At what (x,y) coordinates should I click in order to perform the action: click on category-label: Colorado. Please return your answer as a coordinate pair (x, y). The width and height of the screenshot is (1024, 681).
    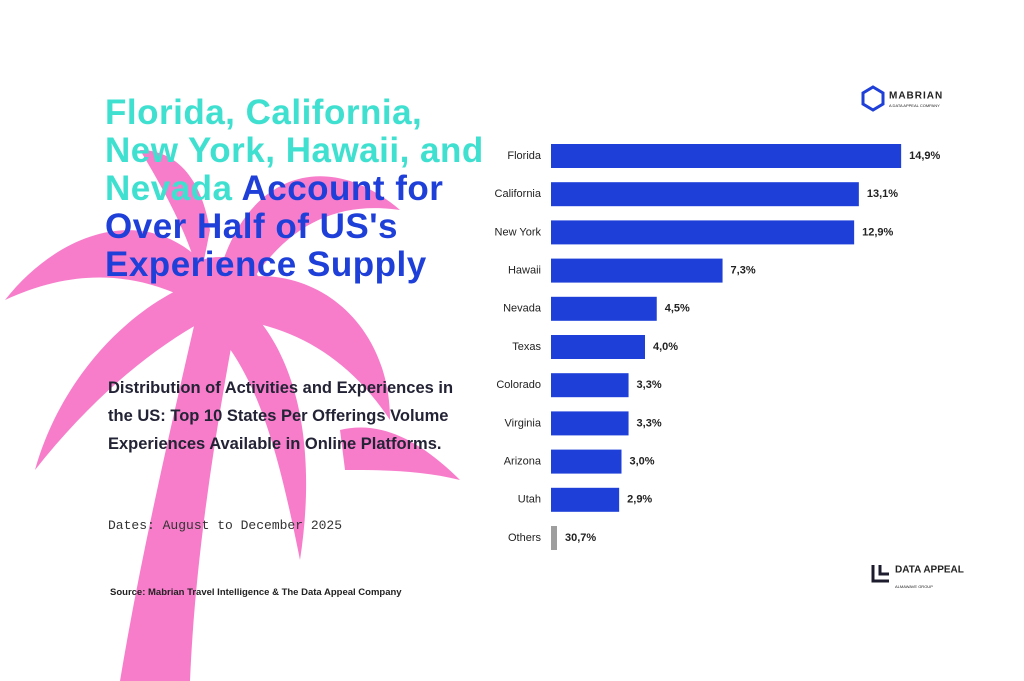
    Looking at the image, I should click on (518, 385).